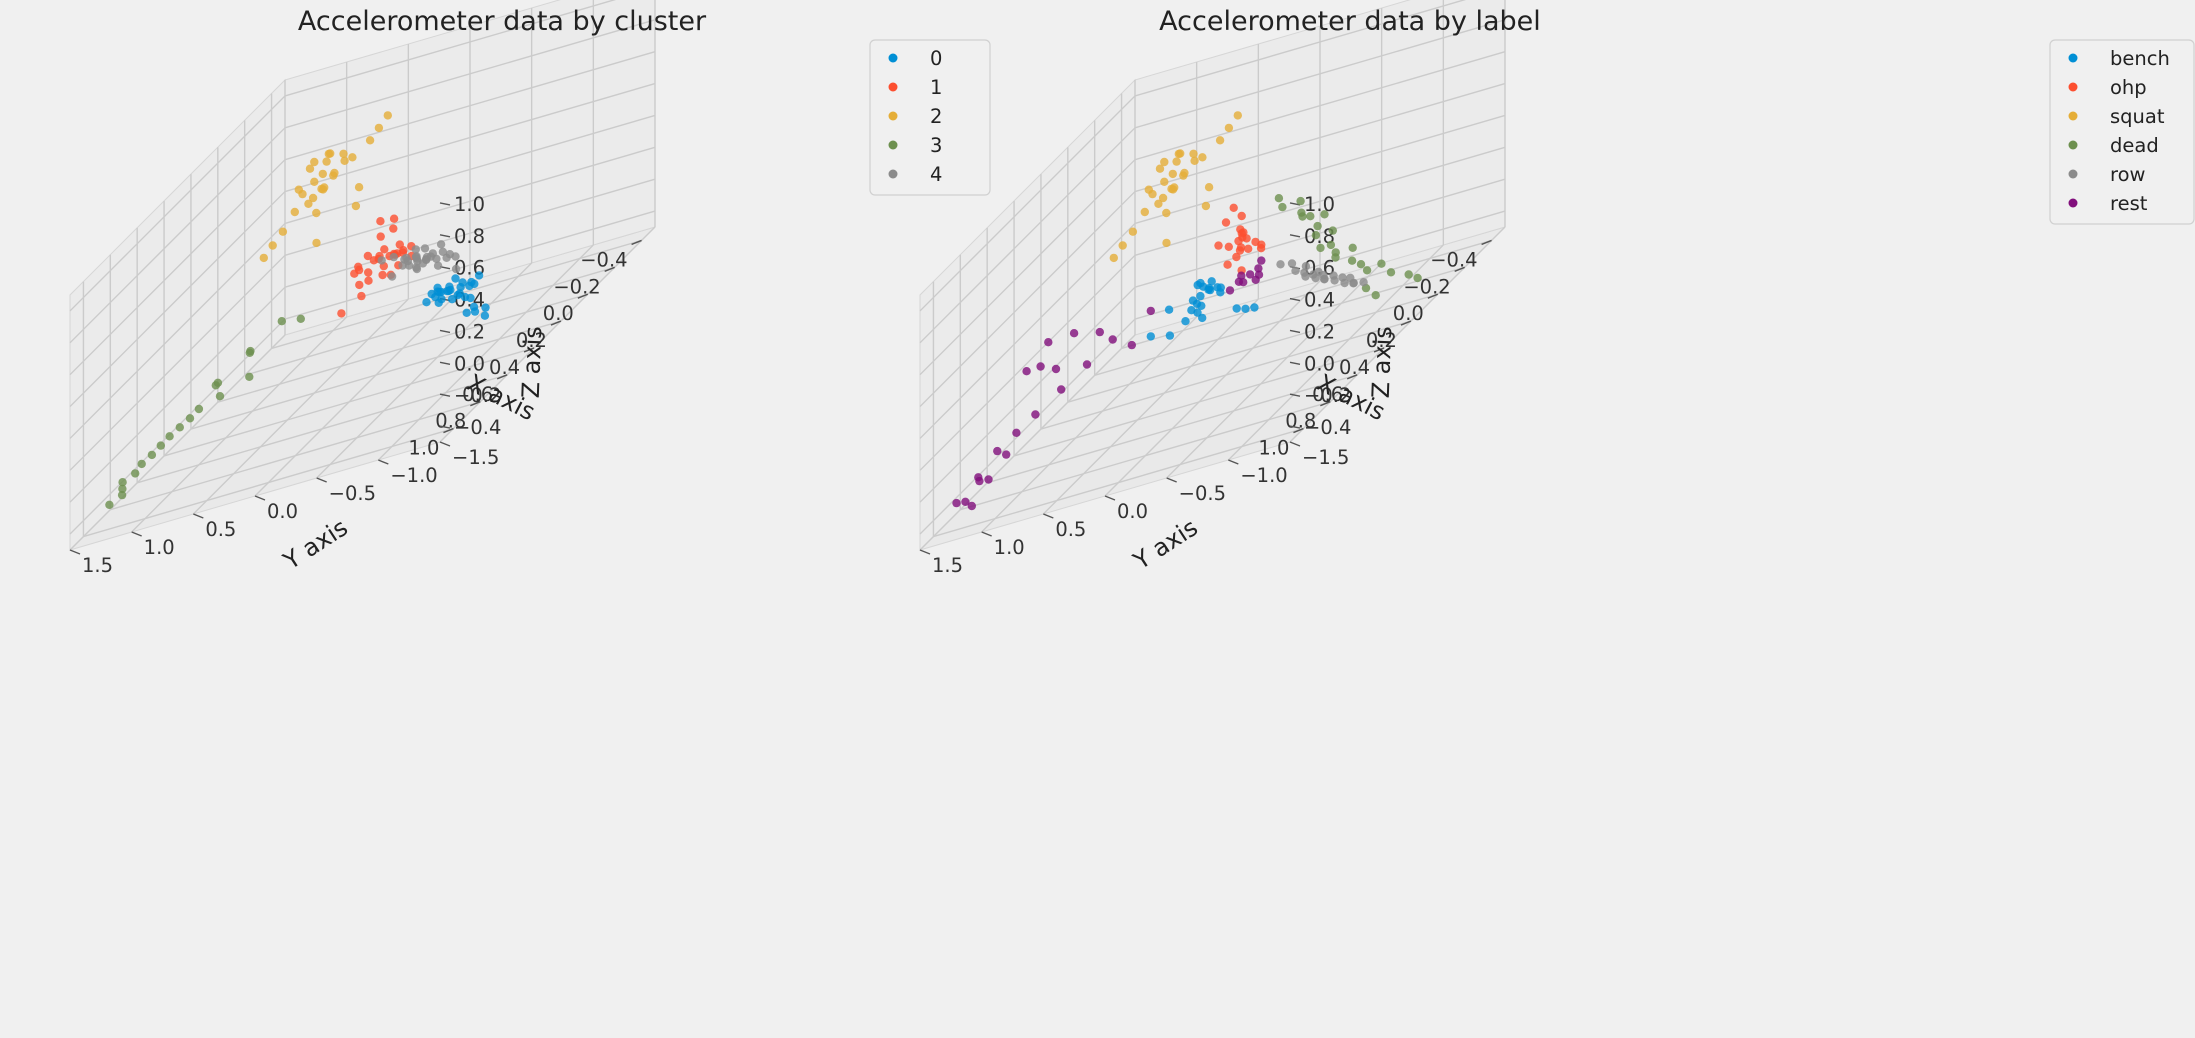 The height and width of the screenshot is (1038, 2195). I want to click on legend-label: 3, so click(936, 145).